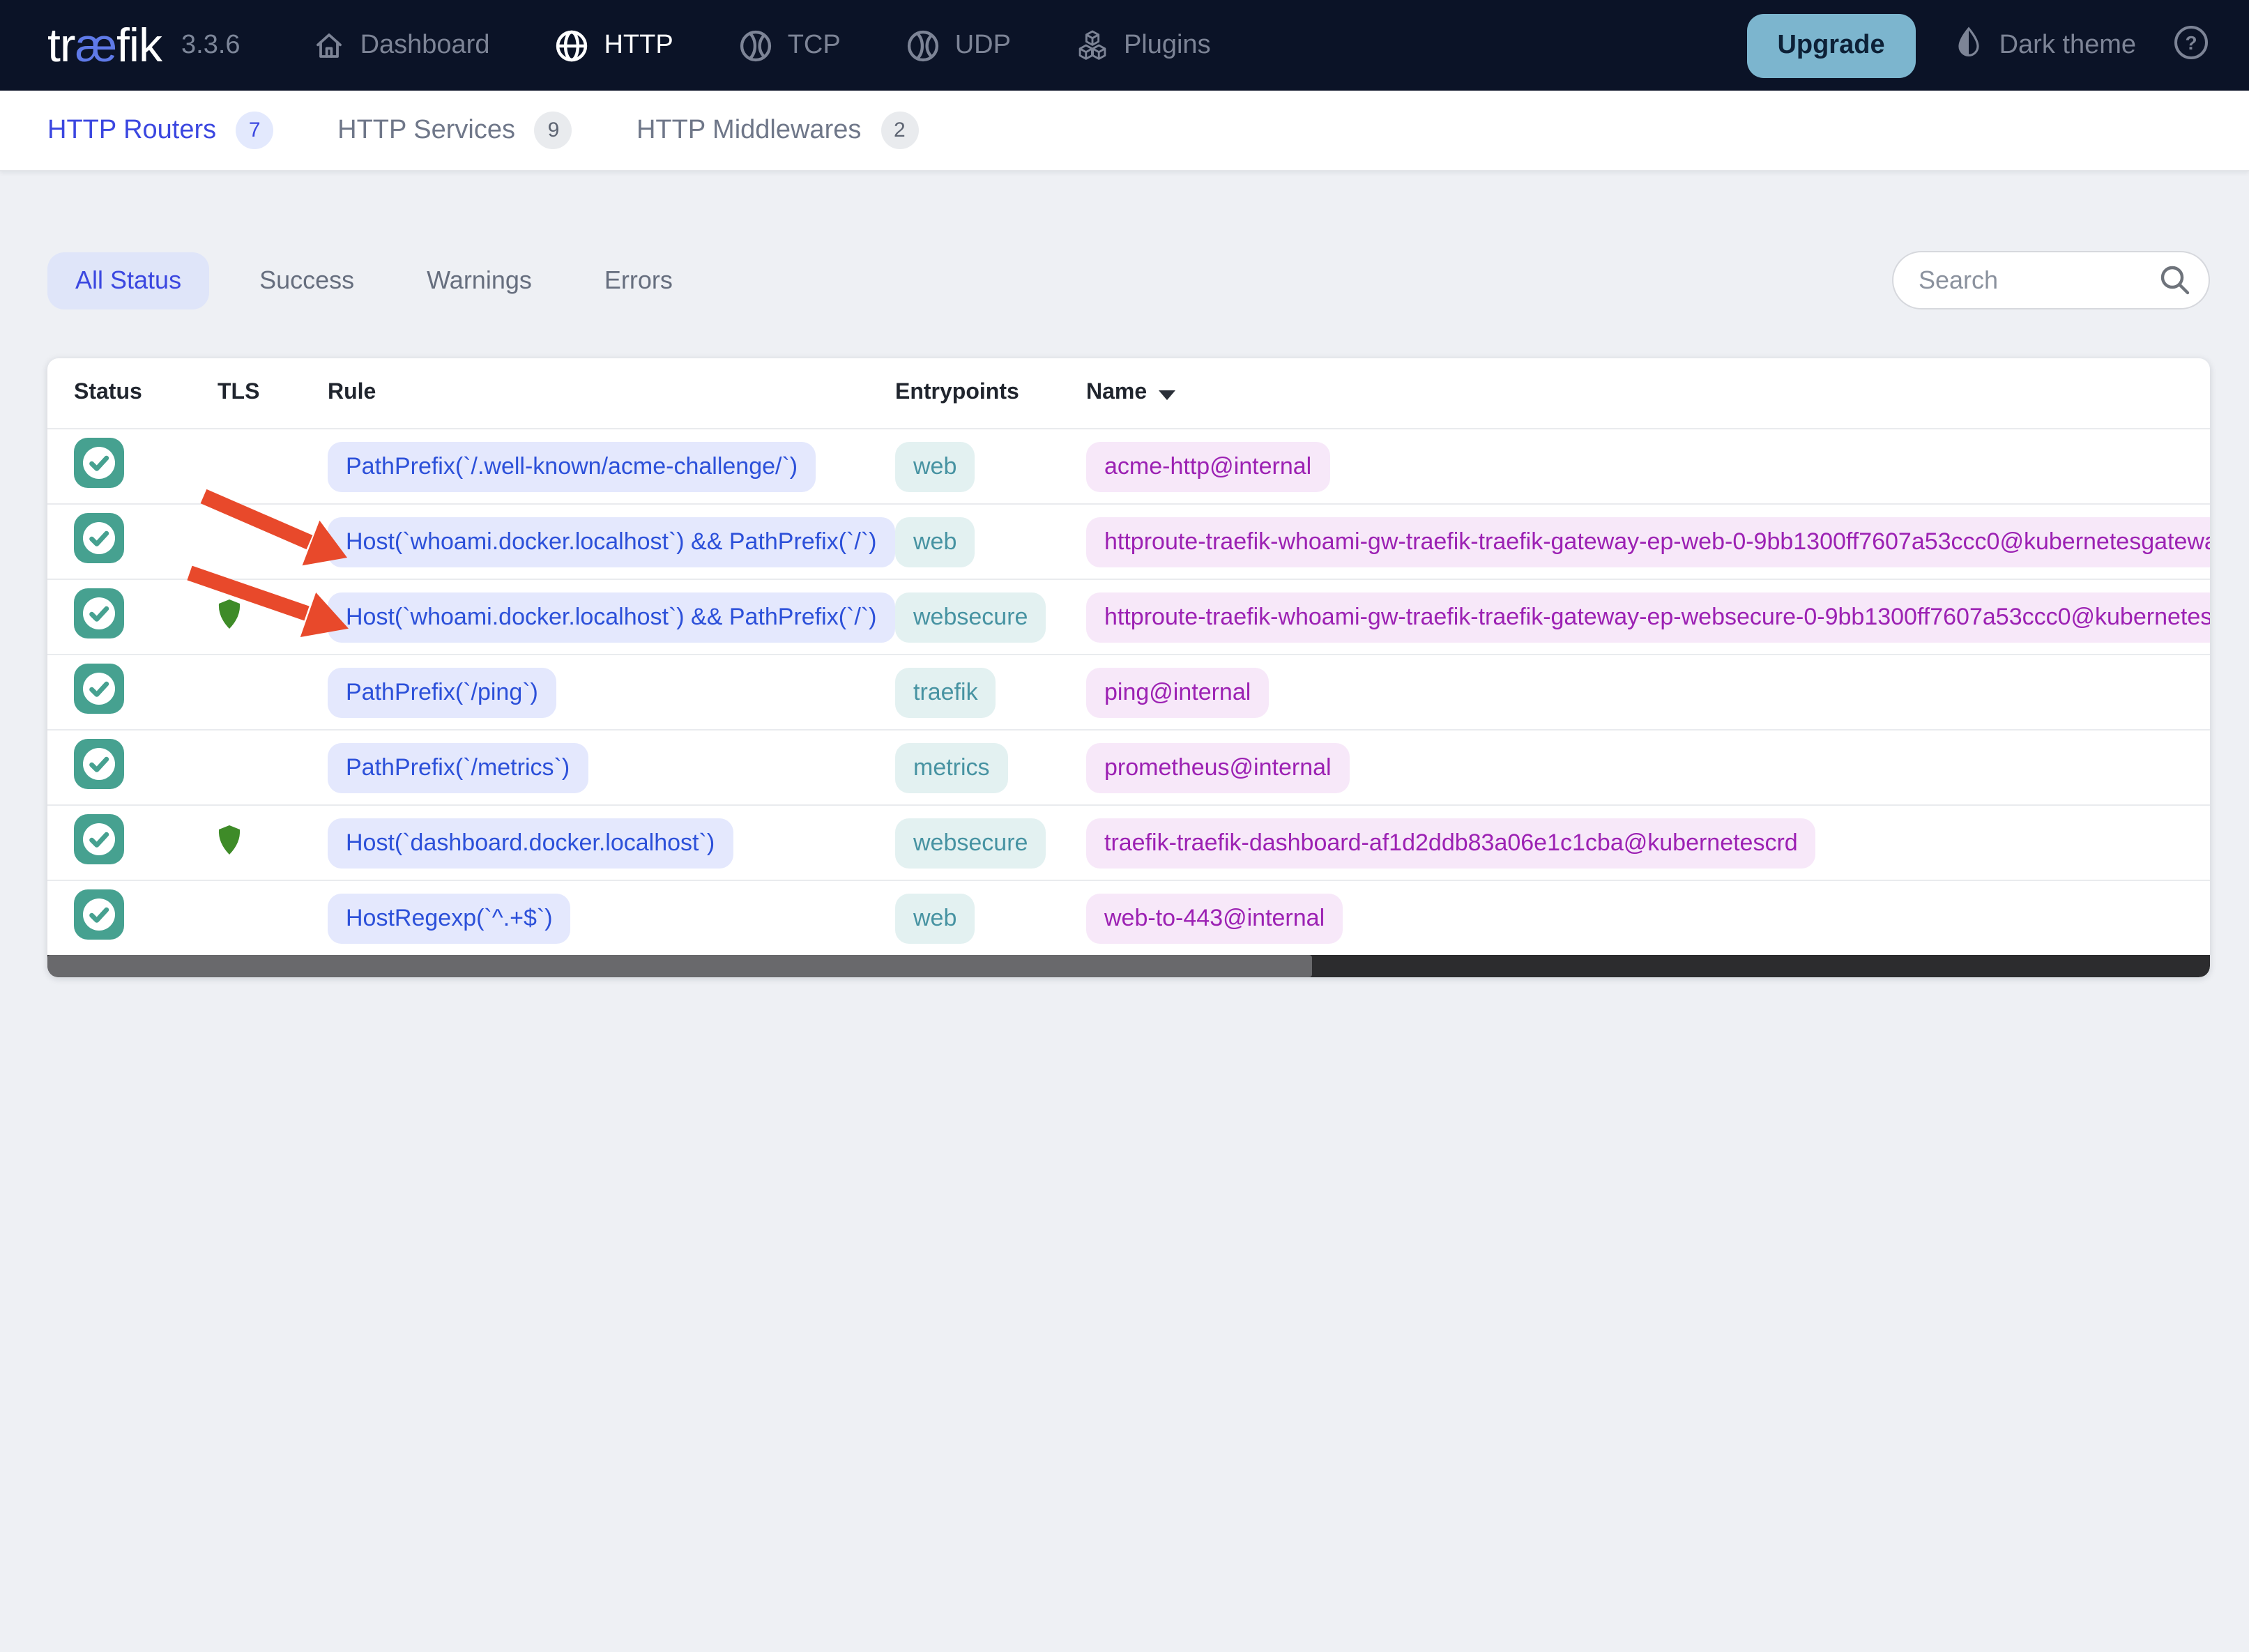  What do you see at coordinates (1178, 692) in the screenshot?
I see `router-name-pill: ping@internal` at bounding box center [1178, 692].